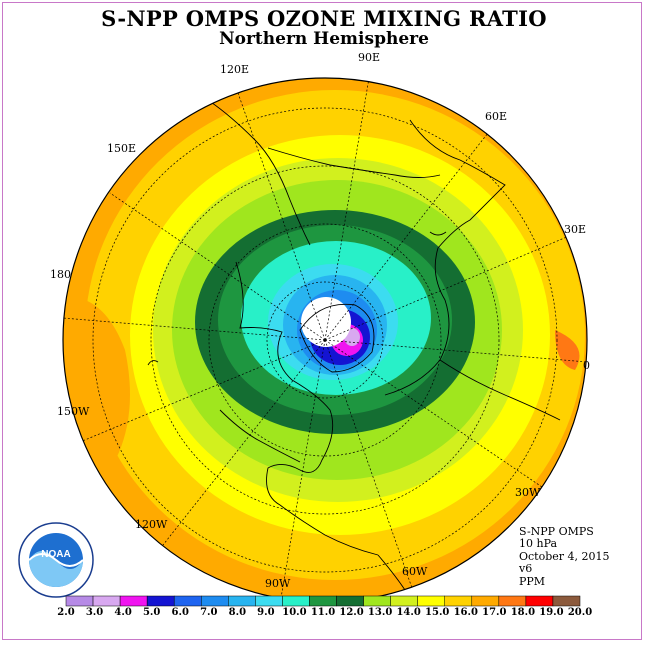 This screenshot has height=648, width=648. Describe the element at coordinates (437, 612) in the screenshot. I see `colorbar-tick-label: 15.0` at that location.